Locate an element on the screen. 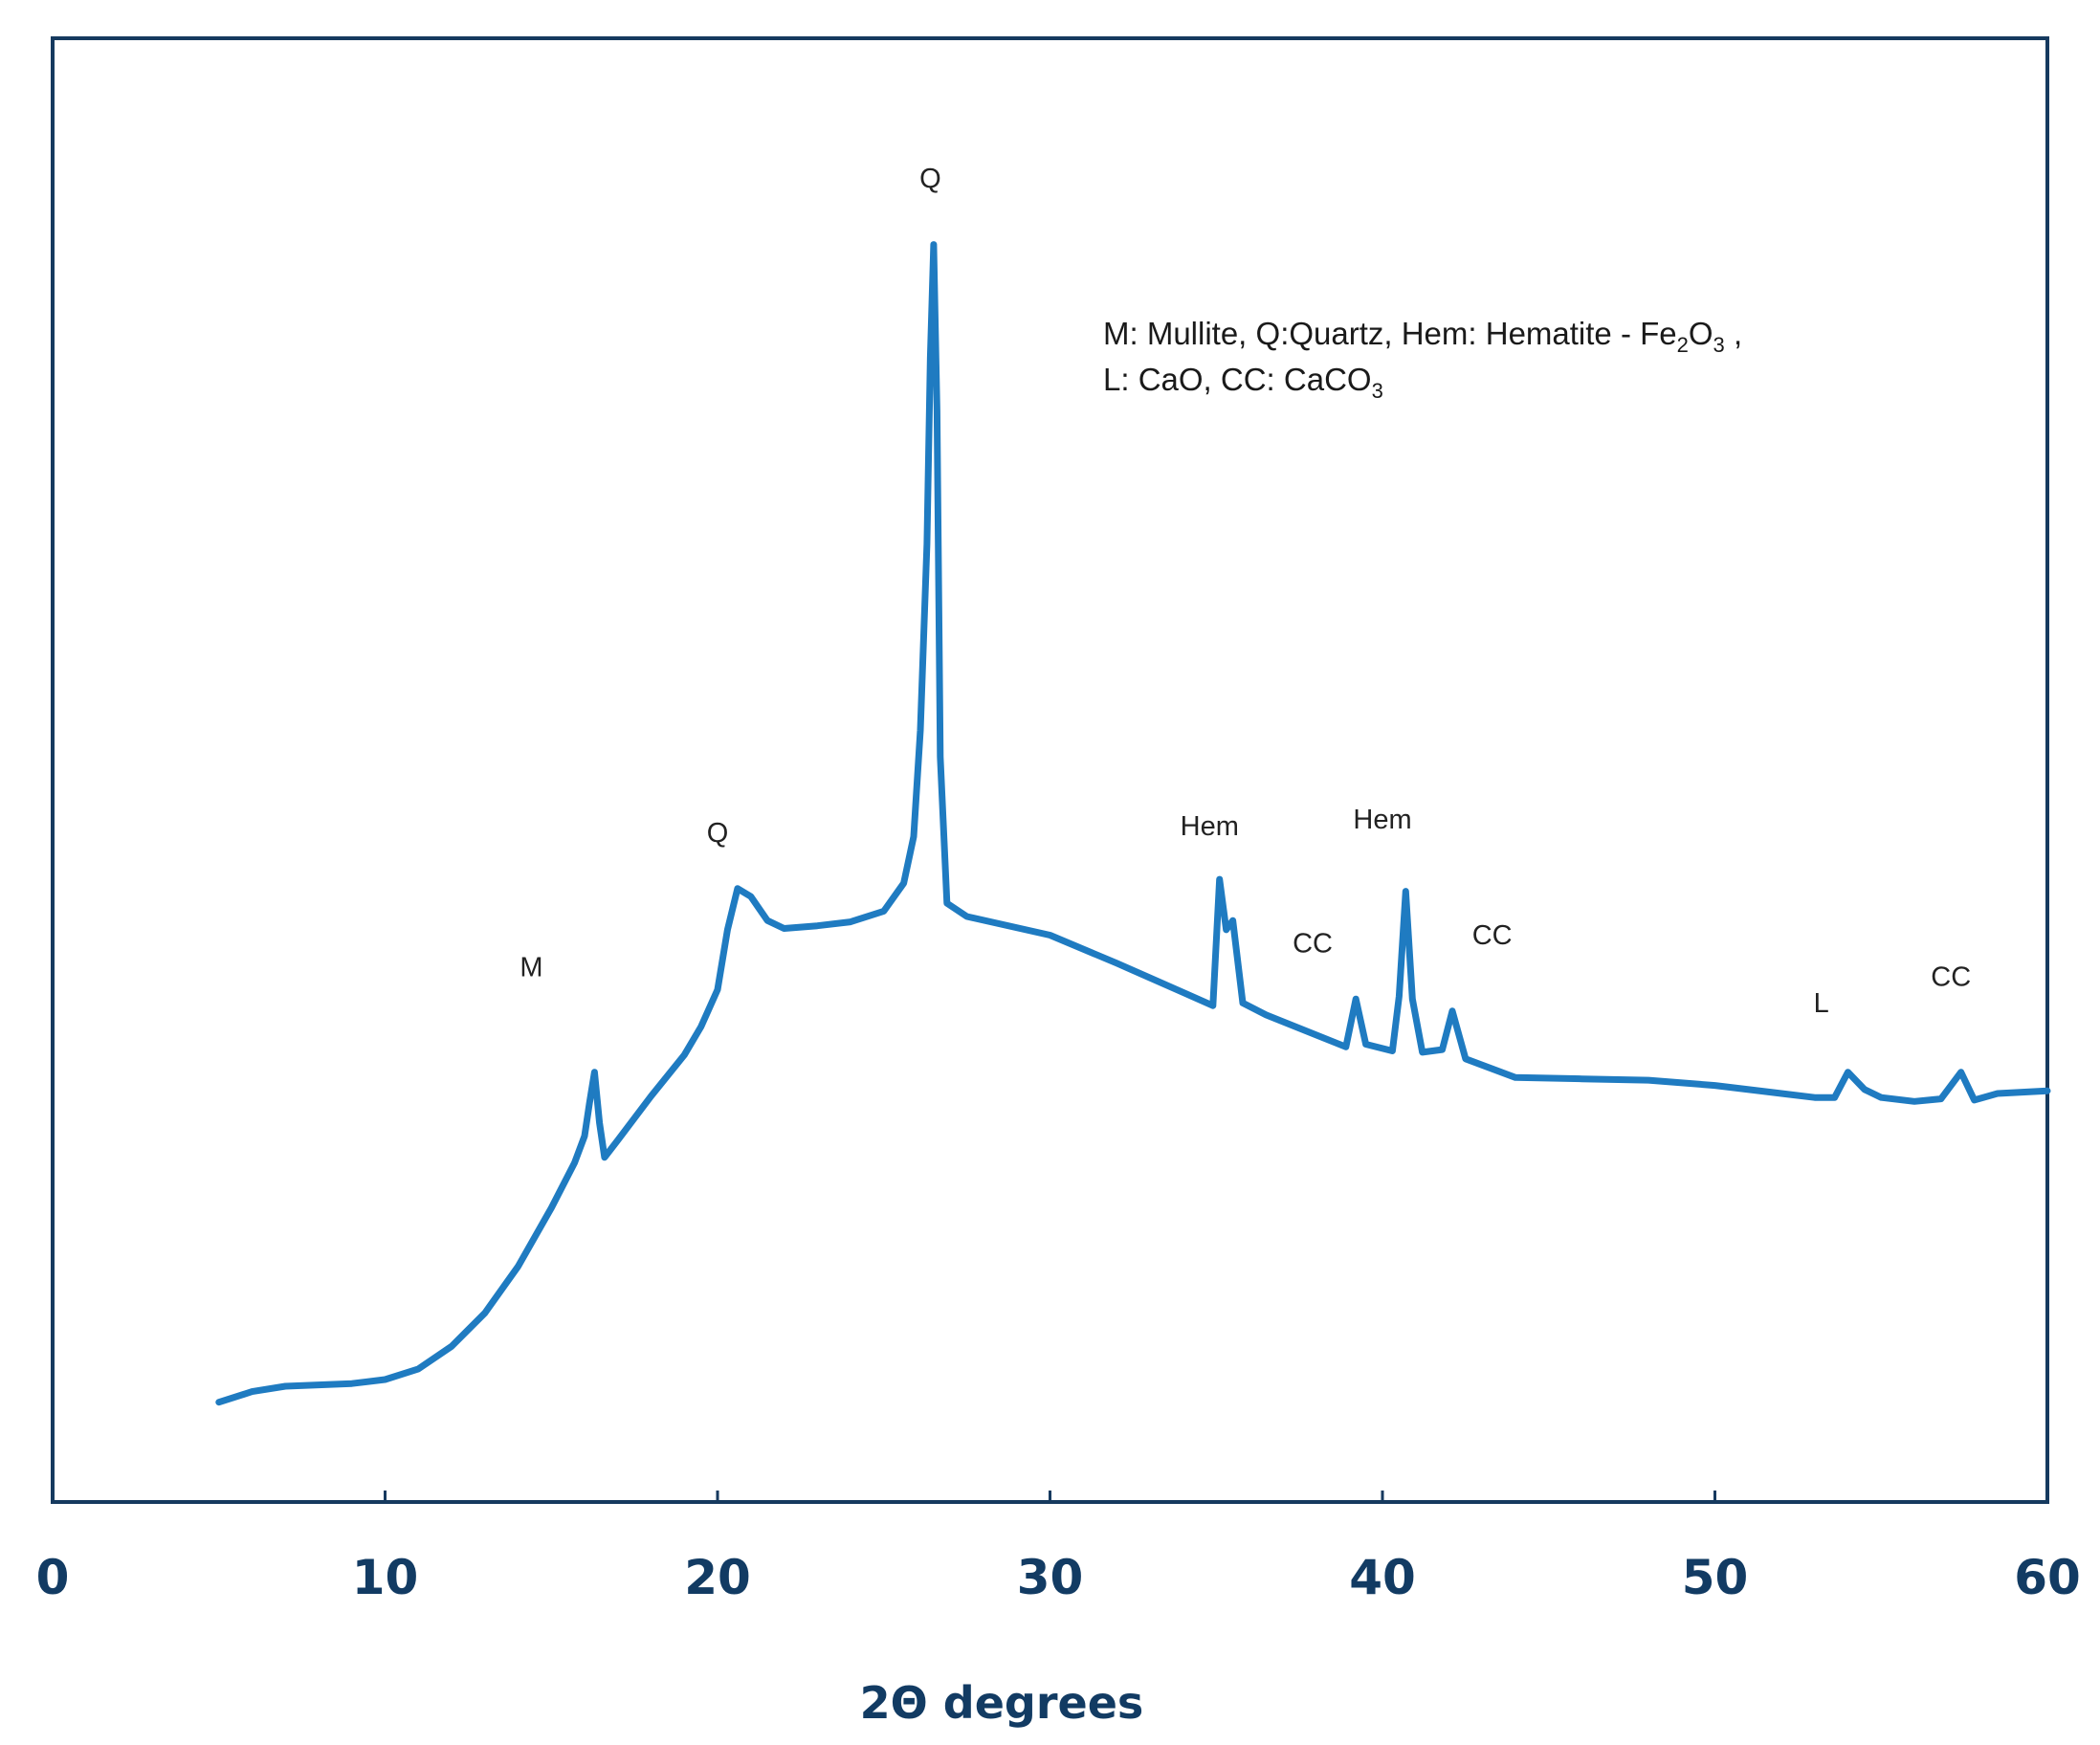  legend-line-1-sub2: 3 is located at coordinates (1719, 345).